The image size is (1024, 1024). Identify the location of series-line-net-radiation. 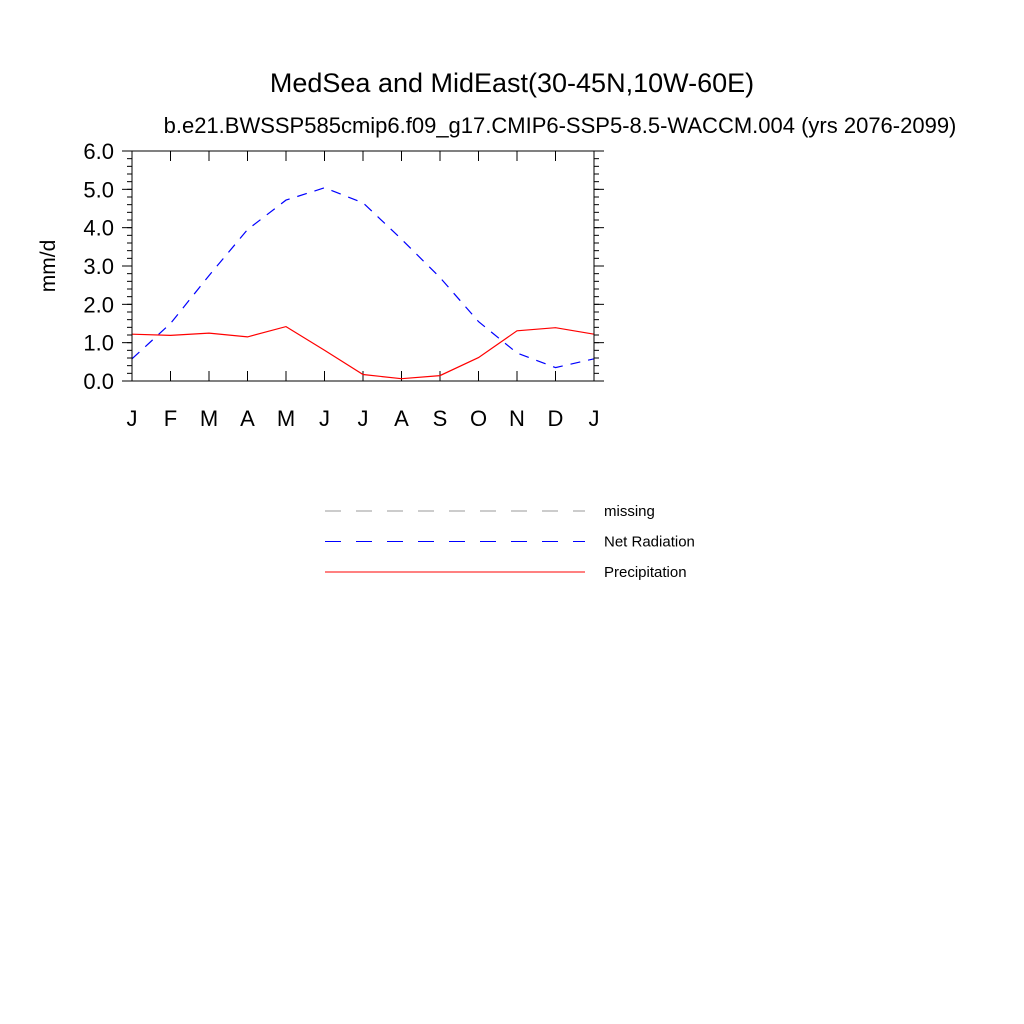
(363, 278).